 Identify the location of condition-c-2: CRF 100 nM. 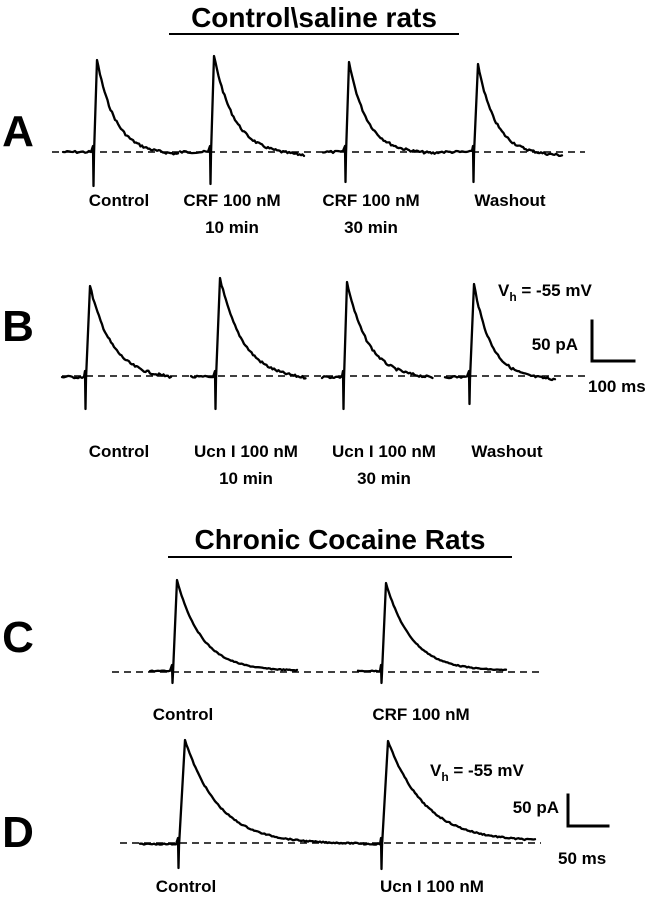
(420, 714).